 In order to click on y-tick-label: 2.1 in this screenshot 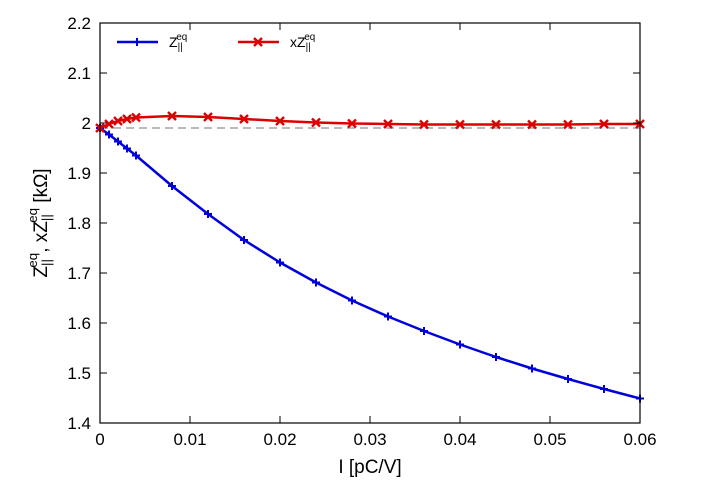, I will do `click(79, 73)`.